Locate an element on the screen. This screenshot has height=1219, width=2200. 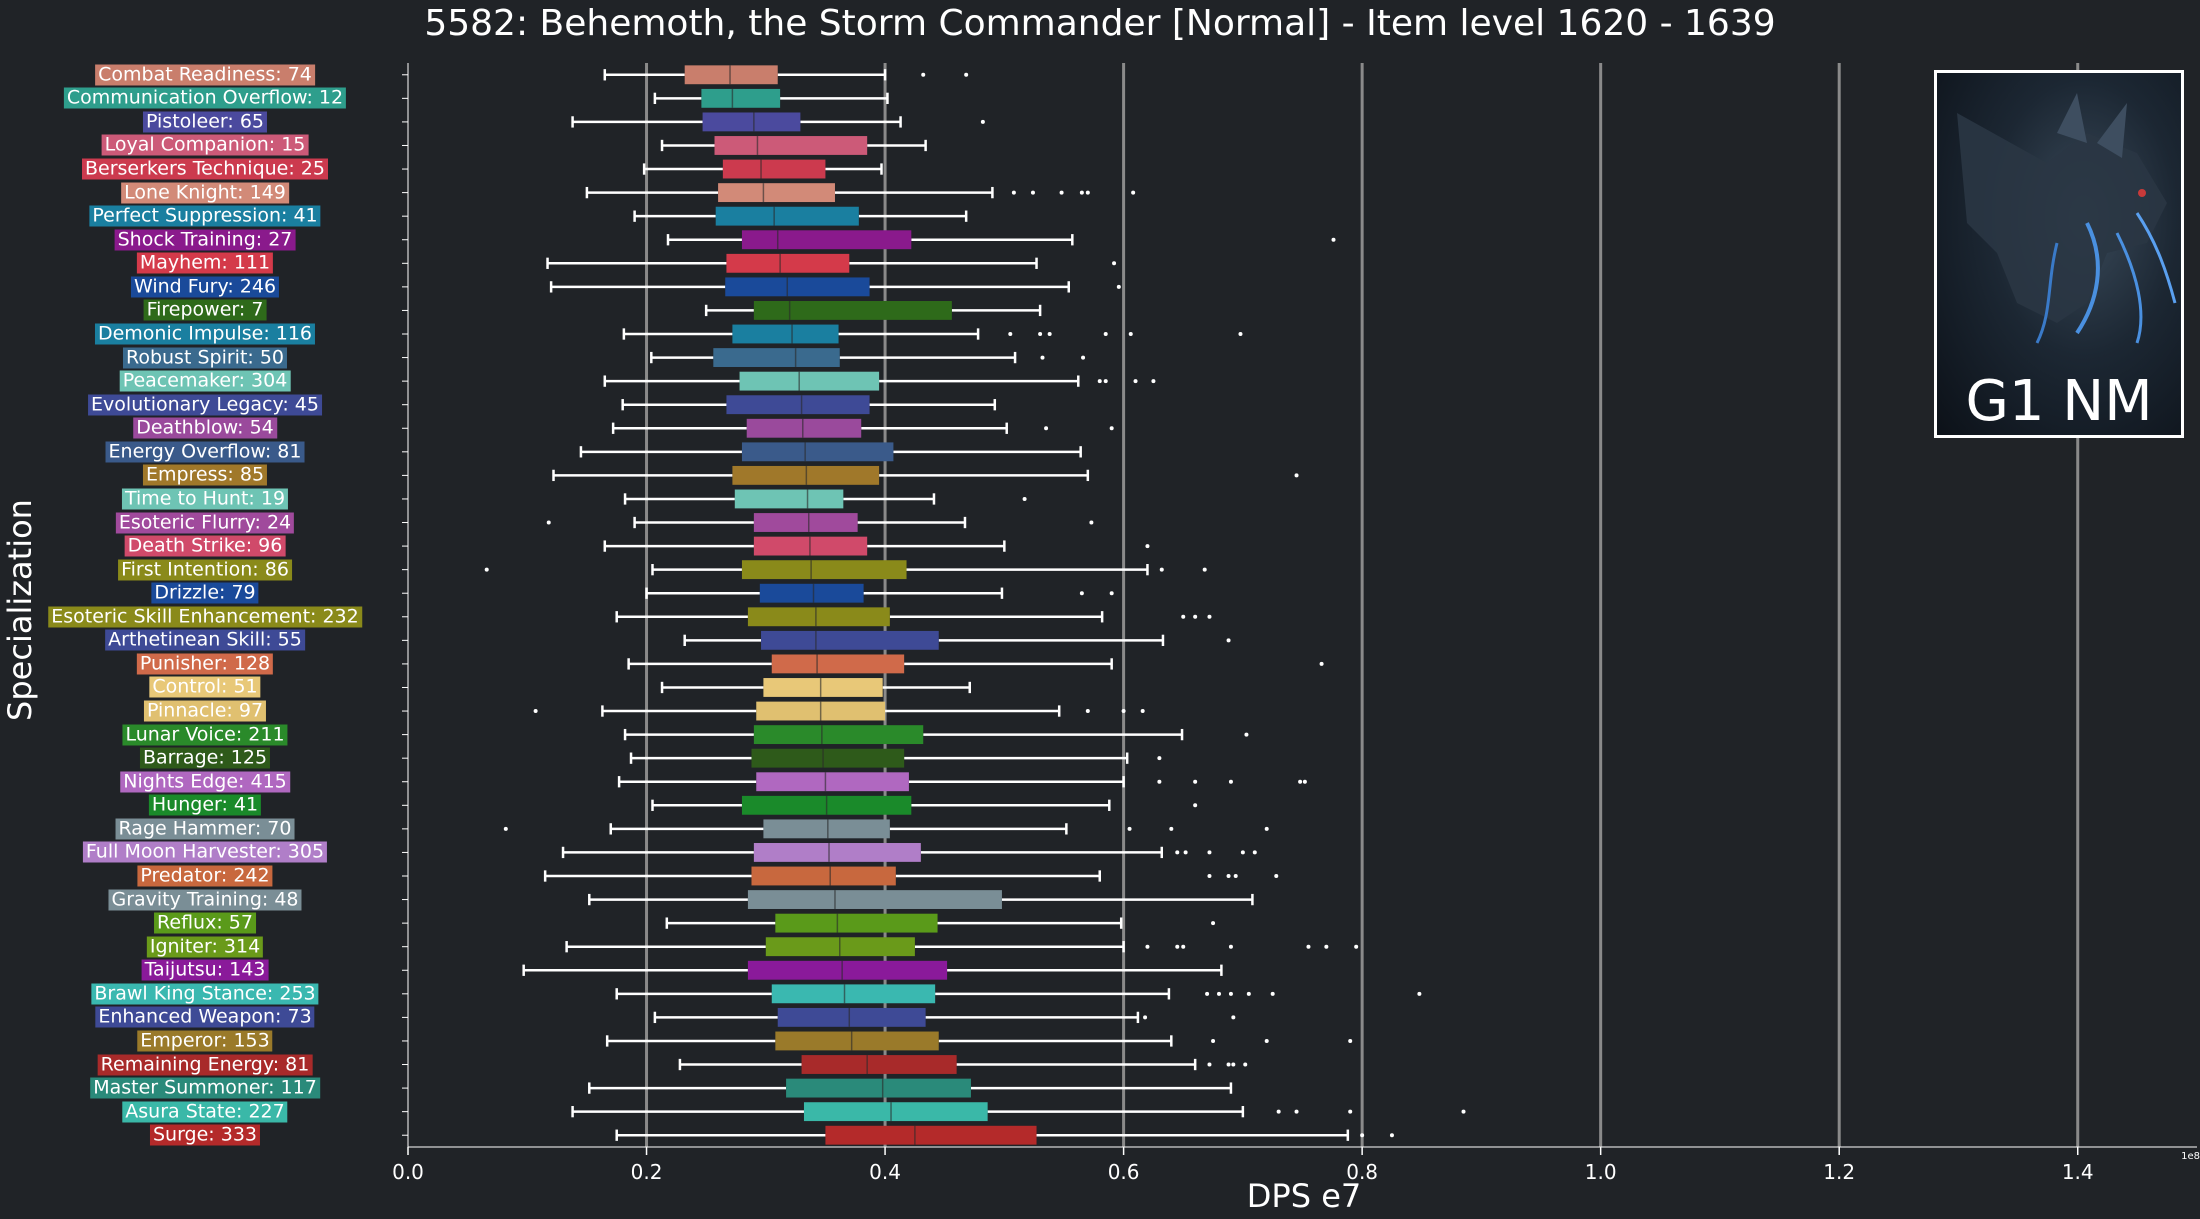
category-label: Arthetinean Skill: 55 is located at coordinates (205, 640).